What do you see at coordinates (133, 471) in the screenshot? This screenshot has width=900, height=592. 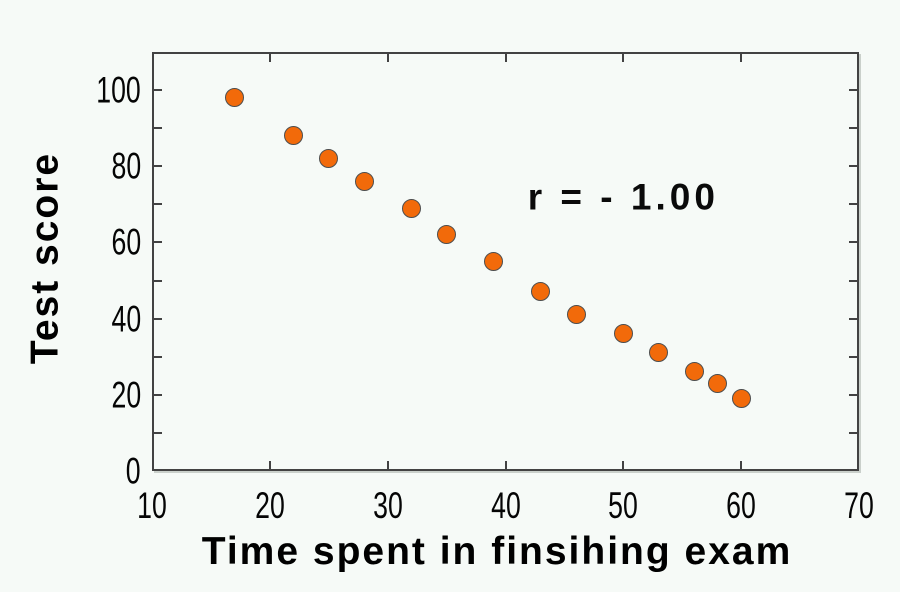 I see `y-tick-label: 0` at bounding box center [133, 471].